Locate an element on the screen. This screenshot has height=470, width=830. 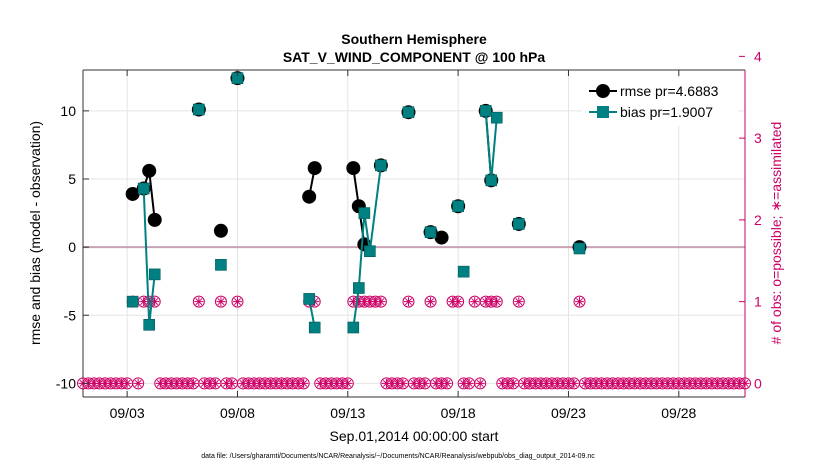
y2-axis-label: # of obs: o=possible; ∗=assimilated is located at coordinates (776, 233).